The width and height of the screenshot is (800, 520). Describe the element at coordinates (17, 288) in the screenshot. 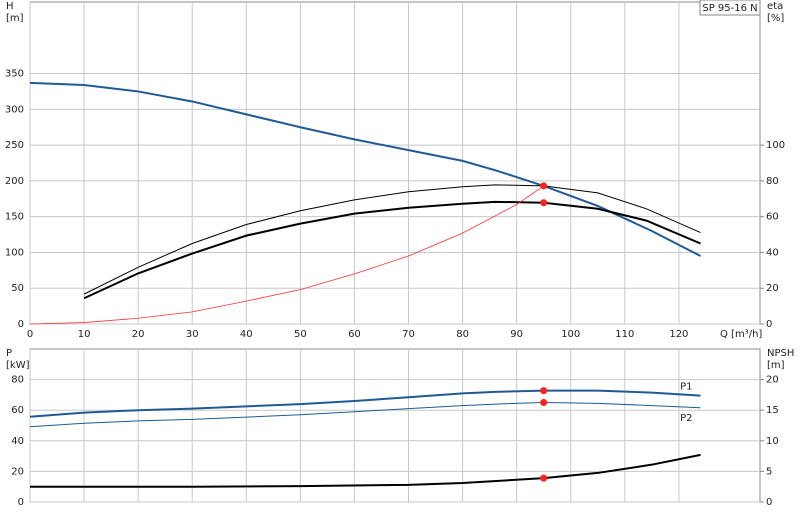

I see `y-tick-label: 50` at that location.